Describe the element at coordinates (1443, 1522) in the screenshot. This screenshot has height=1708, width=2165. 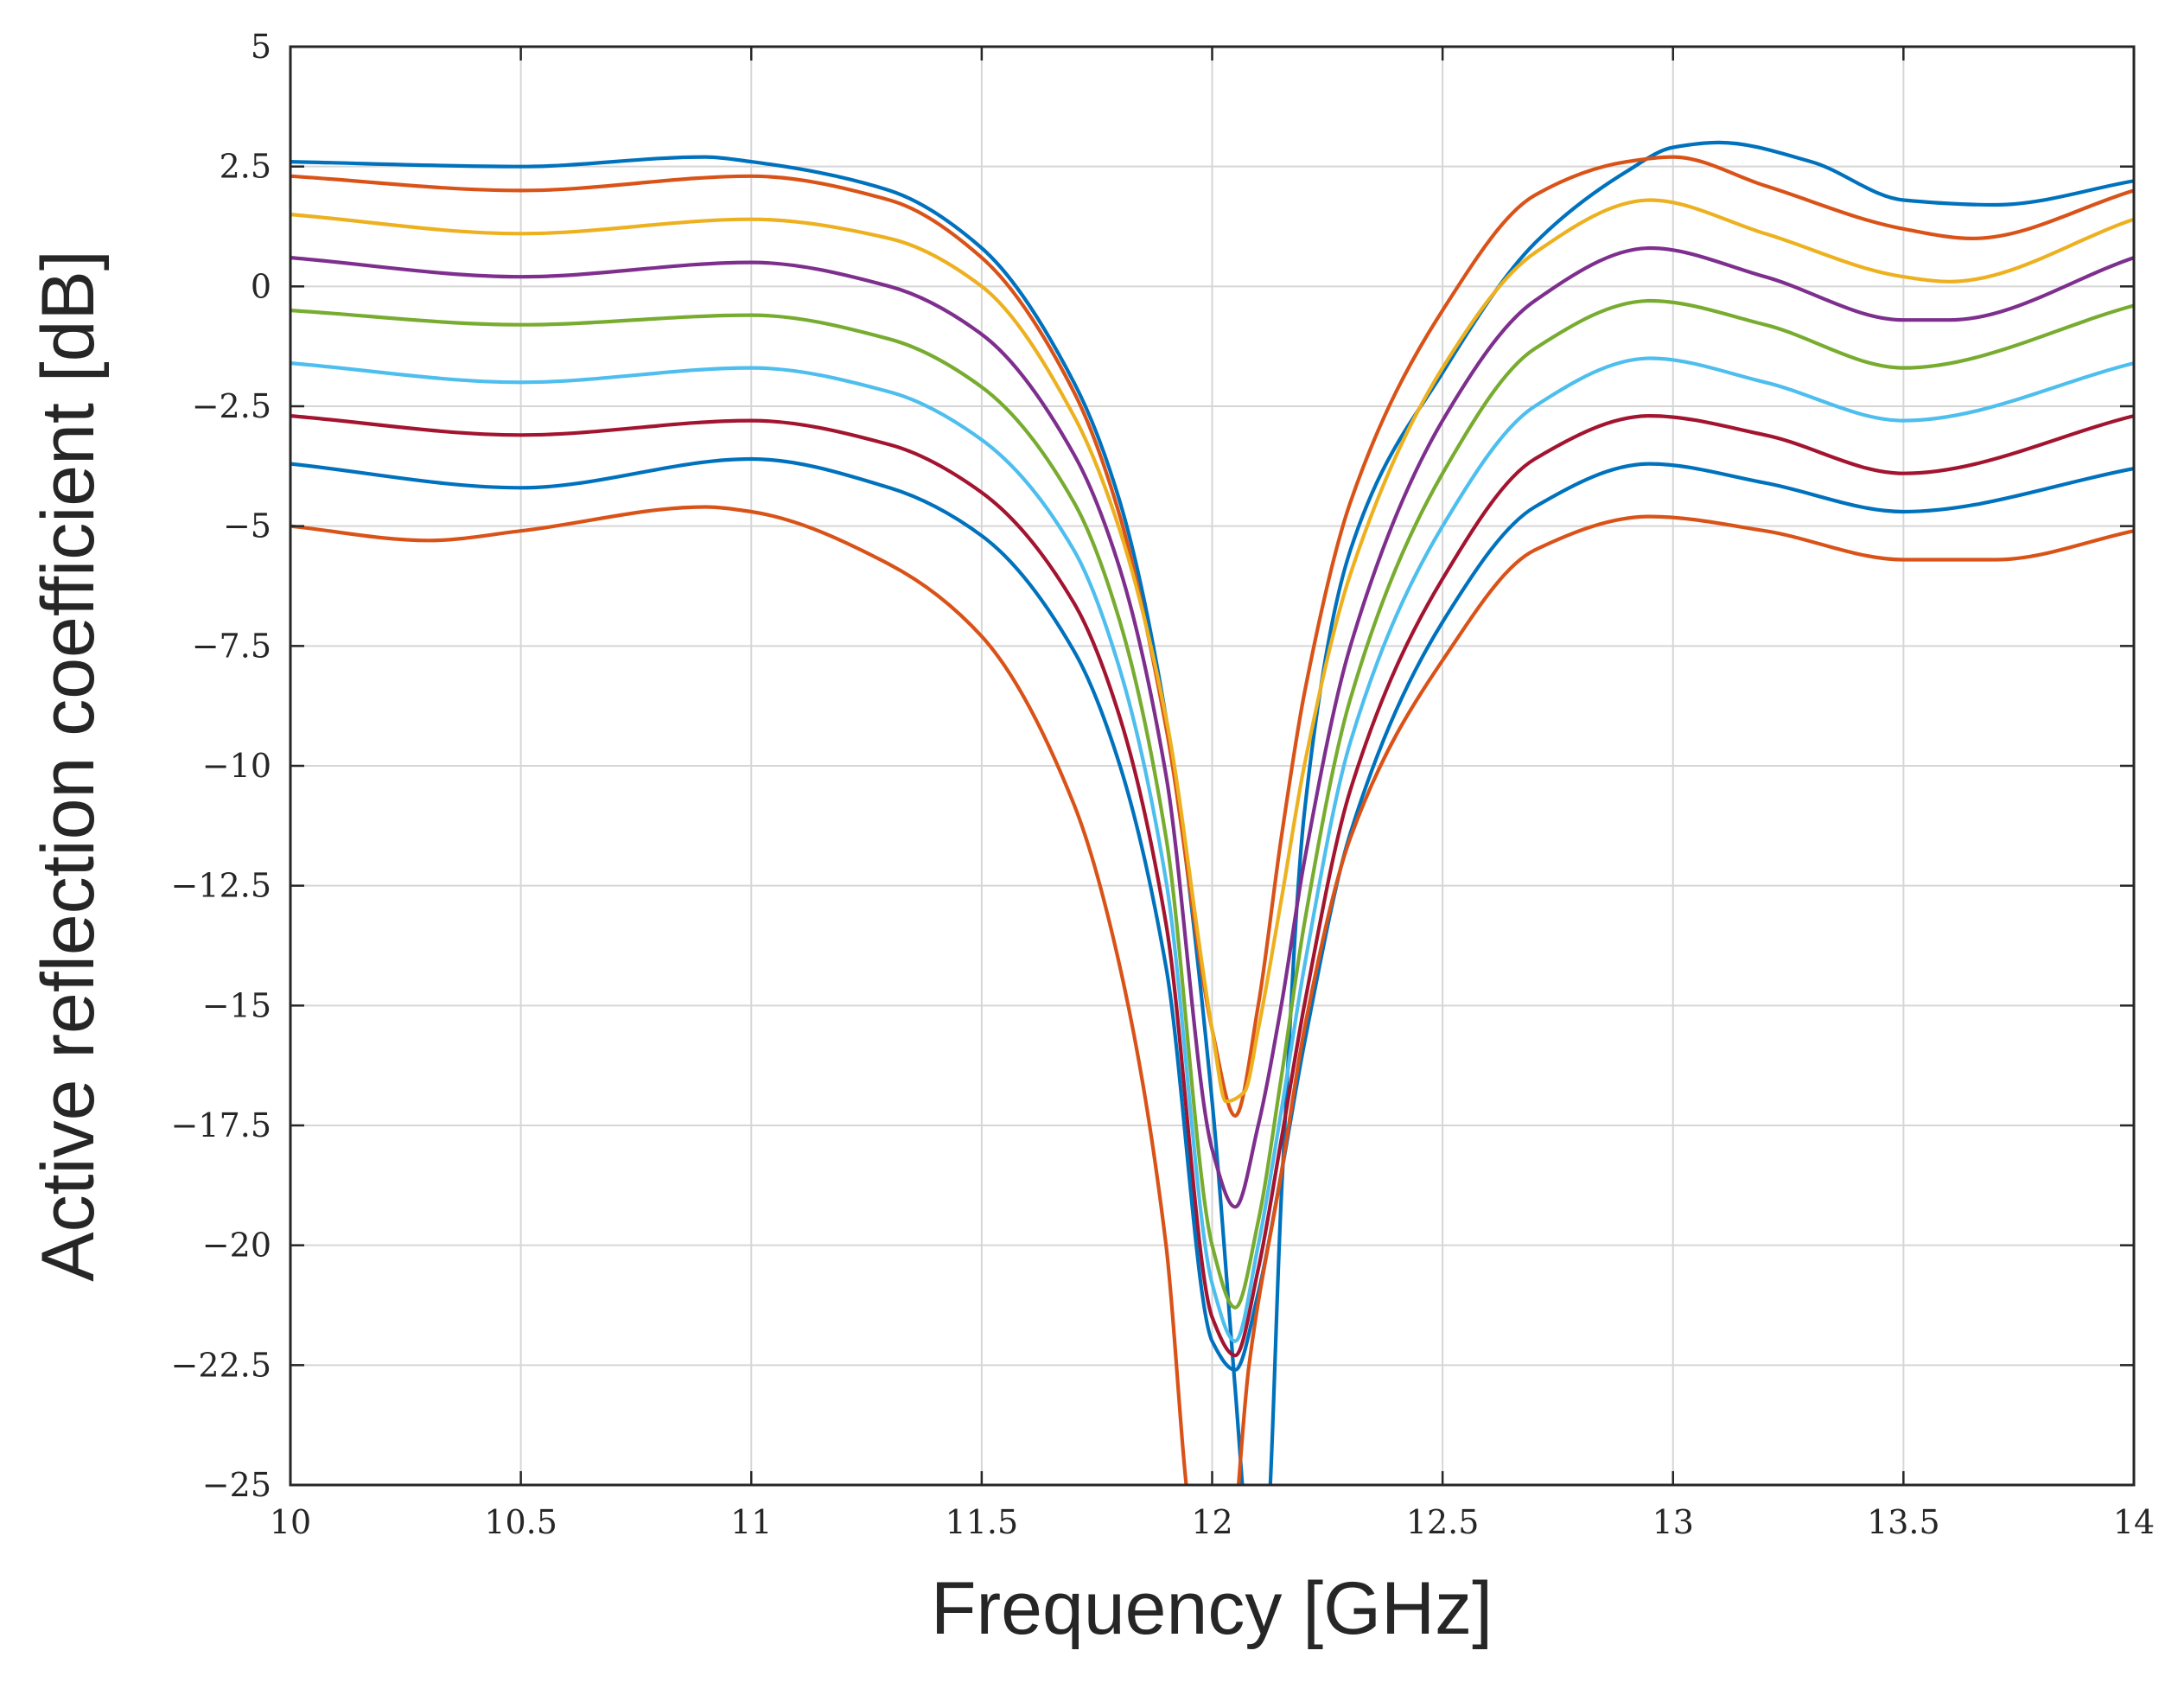
I see `x-tick-label: 12.5` at that location.